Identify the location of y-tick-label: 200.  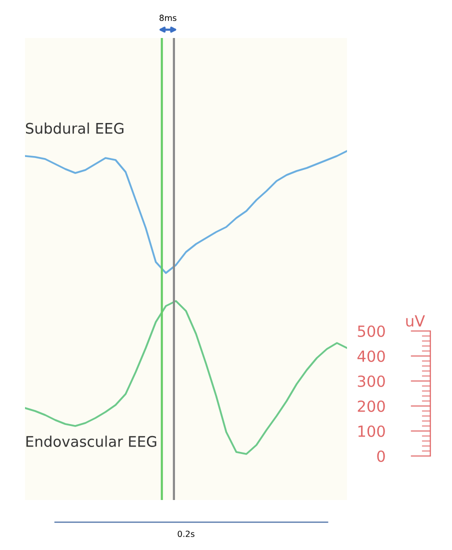
(371, 406).